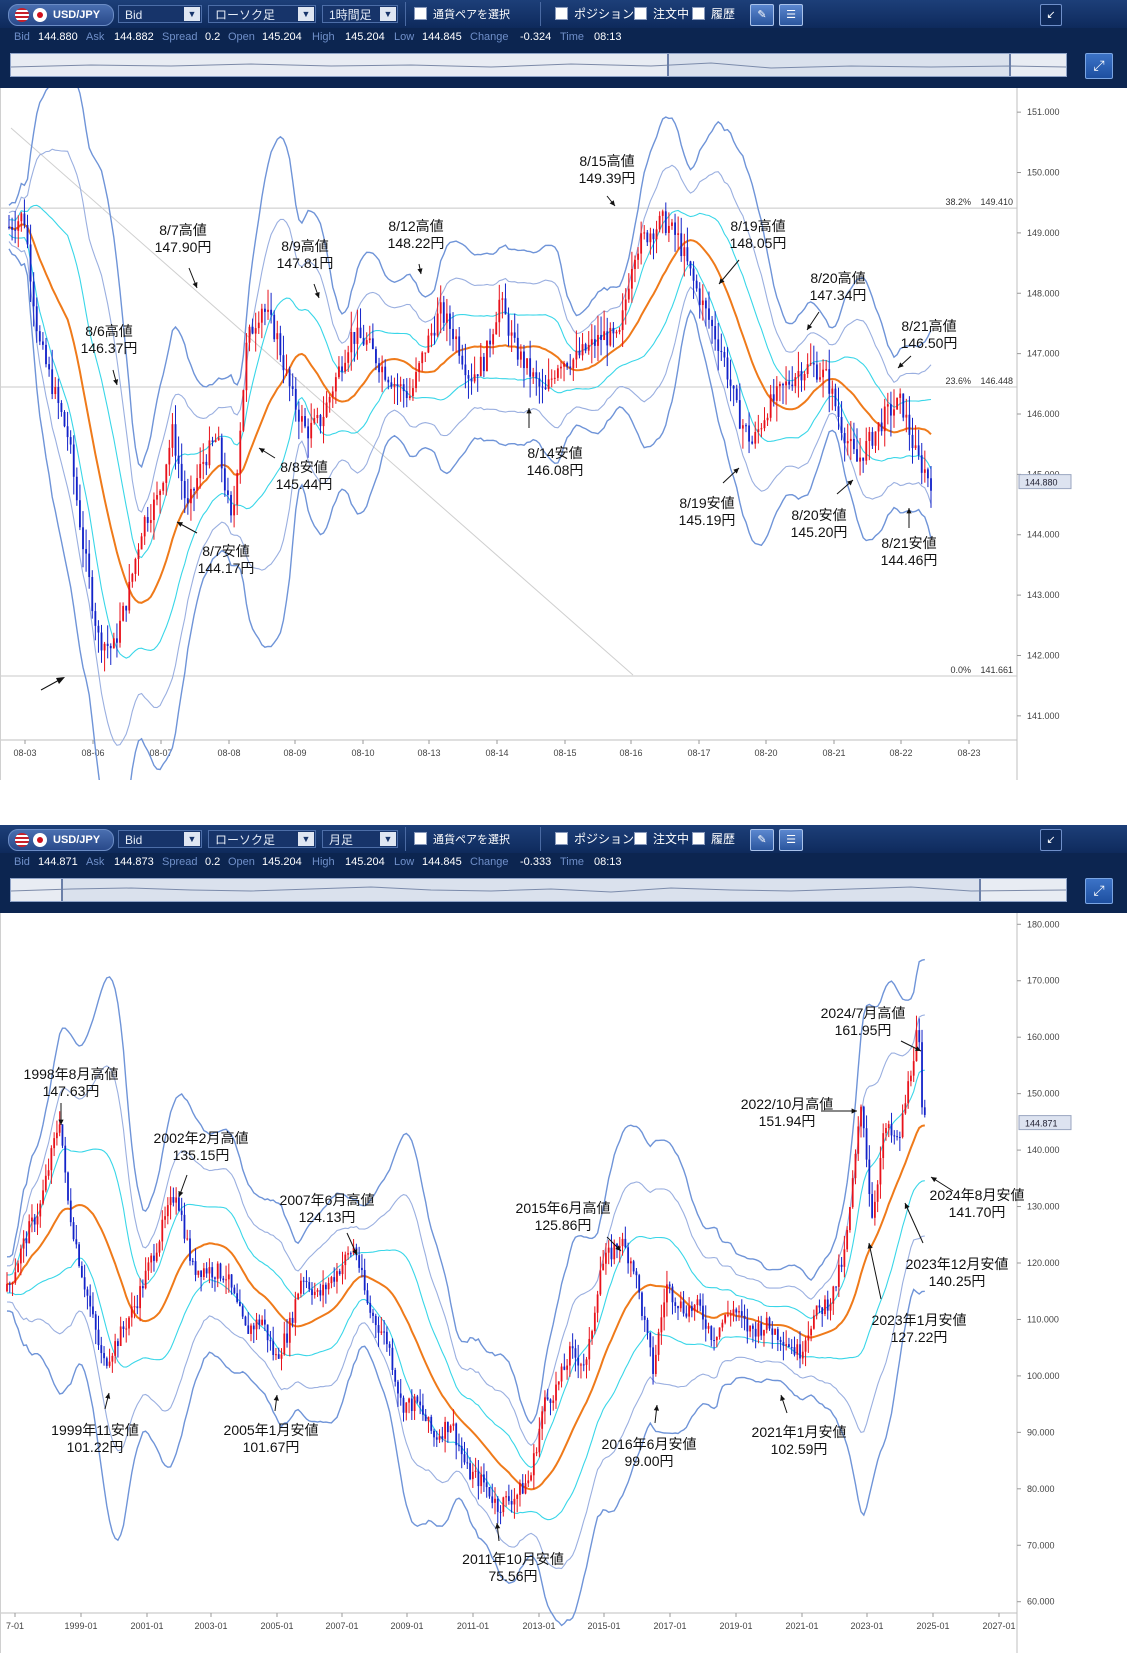 The image size is (1127, 1657). Describe the element at coordinates (723, 839) in the screenshot. I see `history-label: 履歴` at that location.